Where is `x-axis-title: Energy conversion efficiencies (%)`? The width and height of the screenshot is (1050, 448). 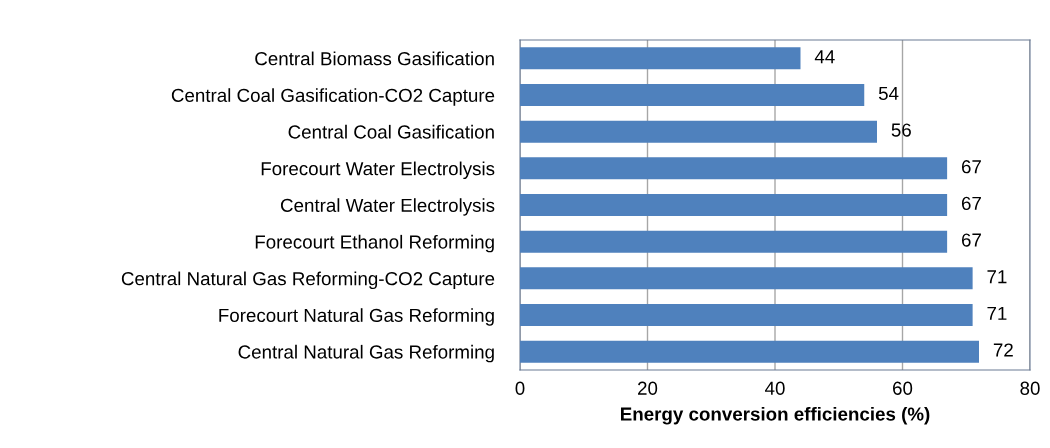 x-axis-title: Energy conversion efficiencies (%) is located at coordinates (775, 415).